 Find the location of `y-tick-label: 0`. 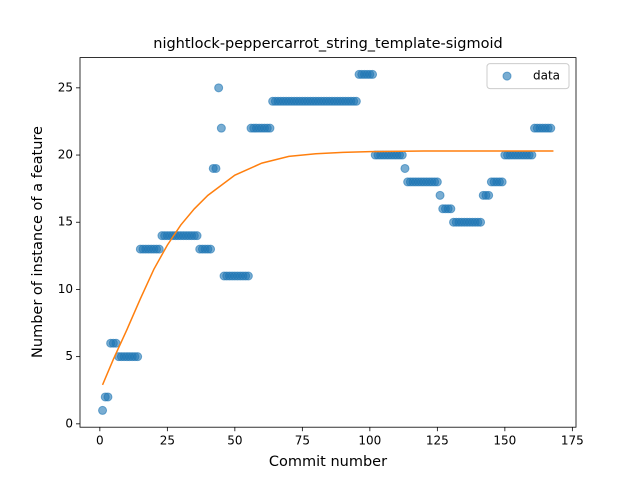

y-tick-label: 0 is located at coordinates (69, 423).